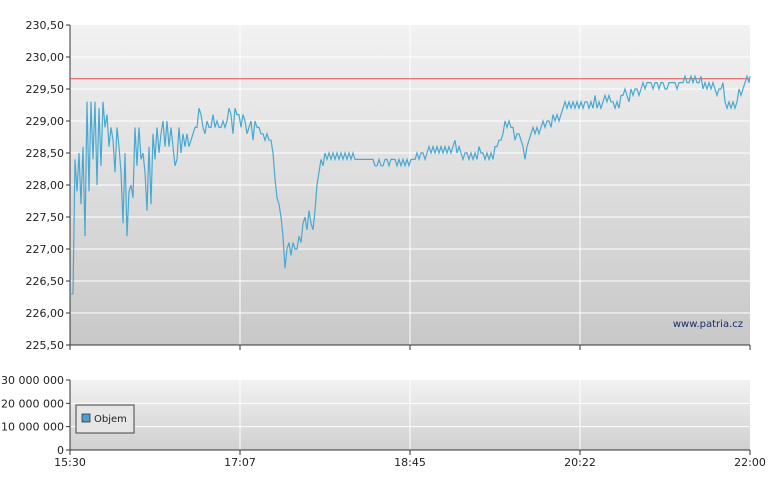 Image resolution: width=780 pixels, height=494 pixels. Describe the element at coordinates (45, 57) in the screenshot. I see `price-y-tick-label: 230,00` at that location.